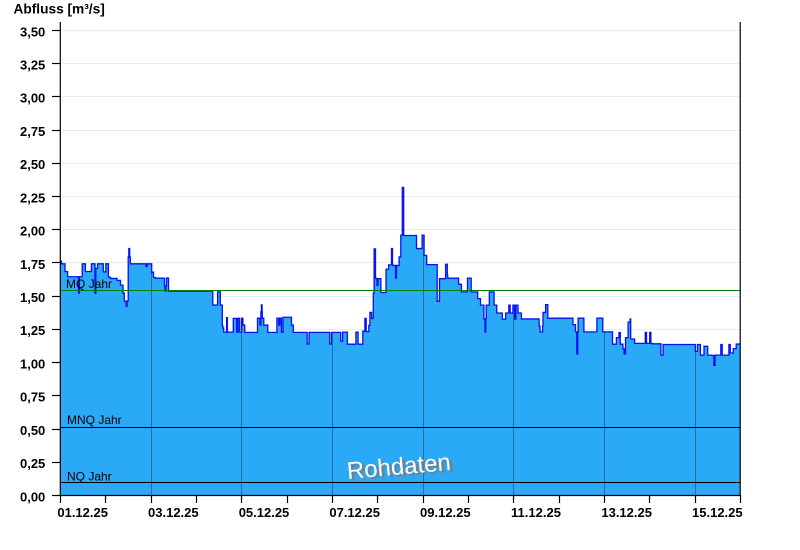 This screenshot has height=550, width=800. Describe the element at coordinates (32, 197) in the screenshot. I see `svg-text: 2,25` at that location.